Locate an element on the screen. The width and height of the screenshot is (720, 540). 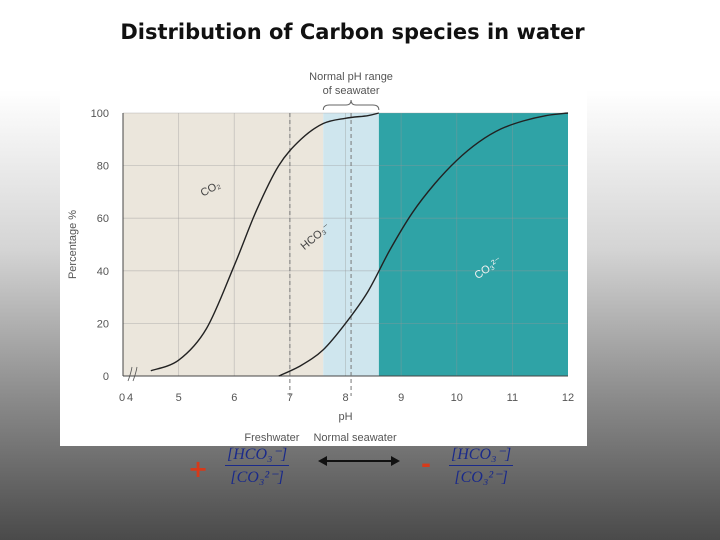
reference-line-label: Freshwater is located at coordinates (271, 438).